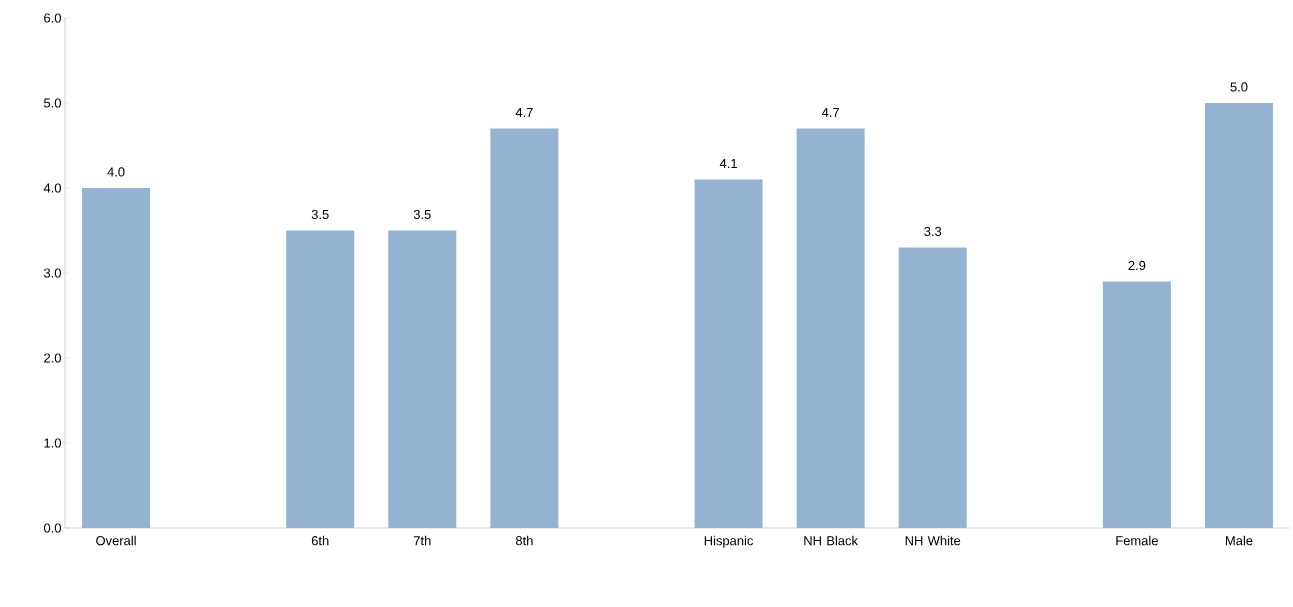  I want to click on x-tick-label: Overall, so click(116, 540).